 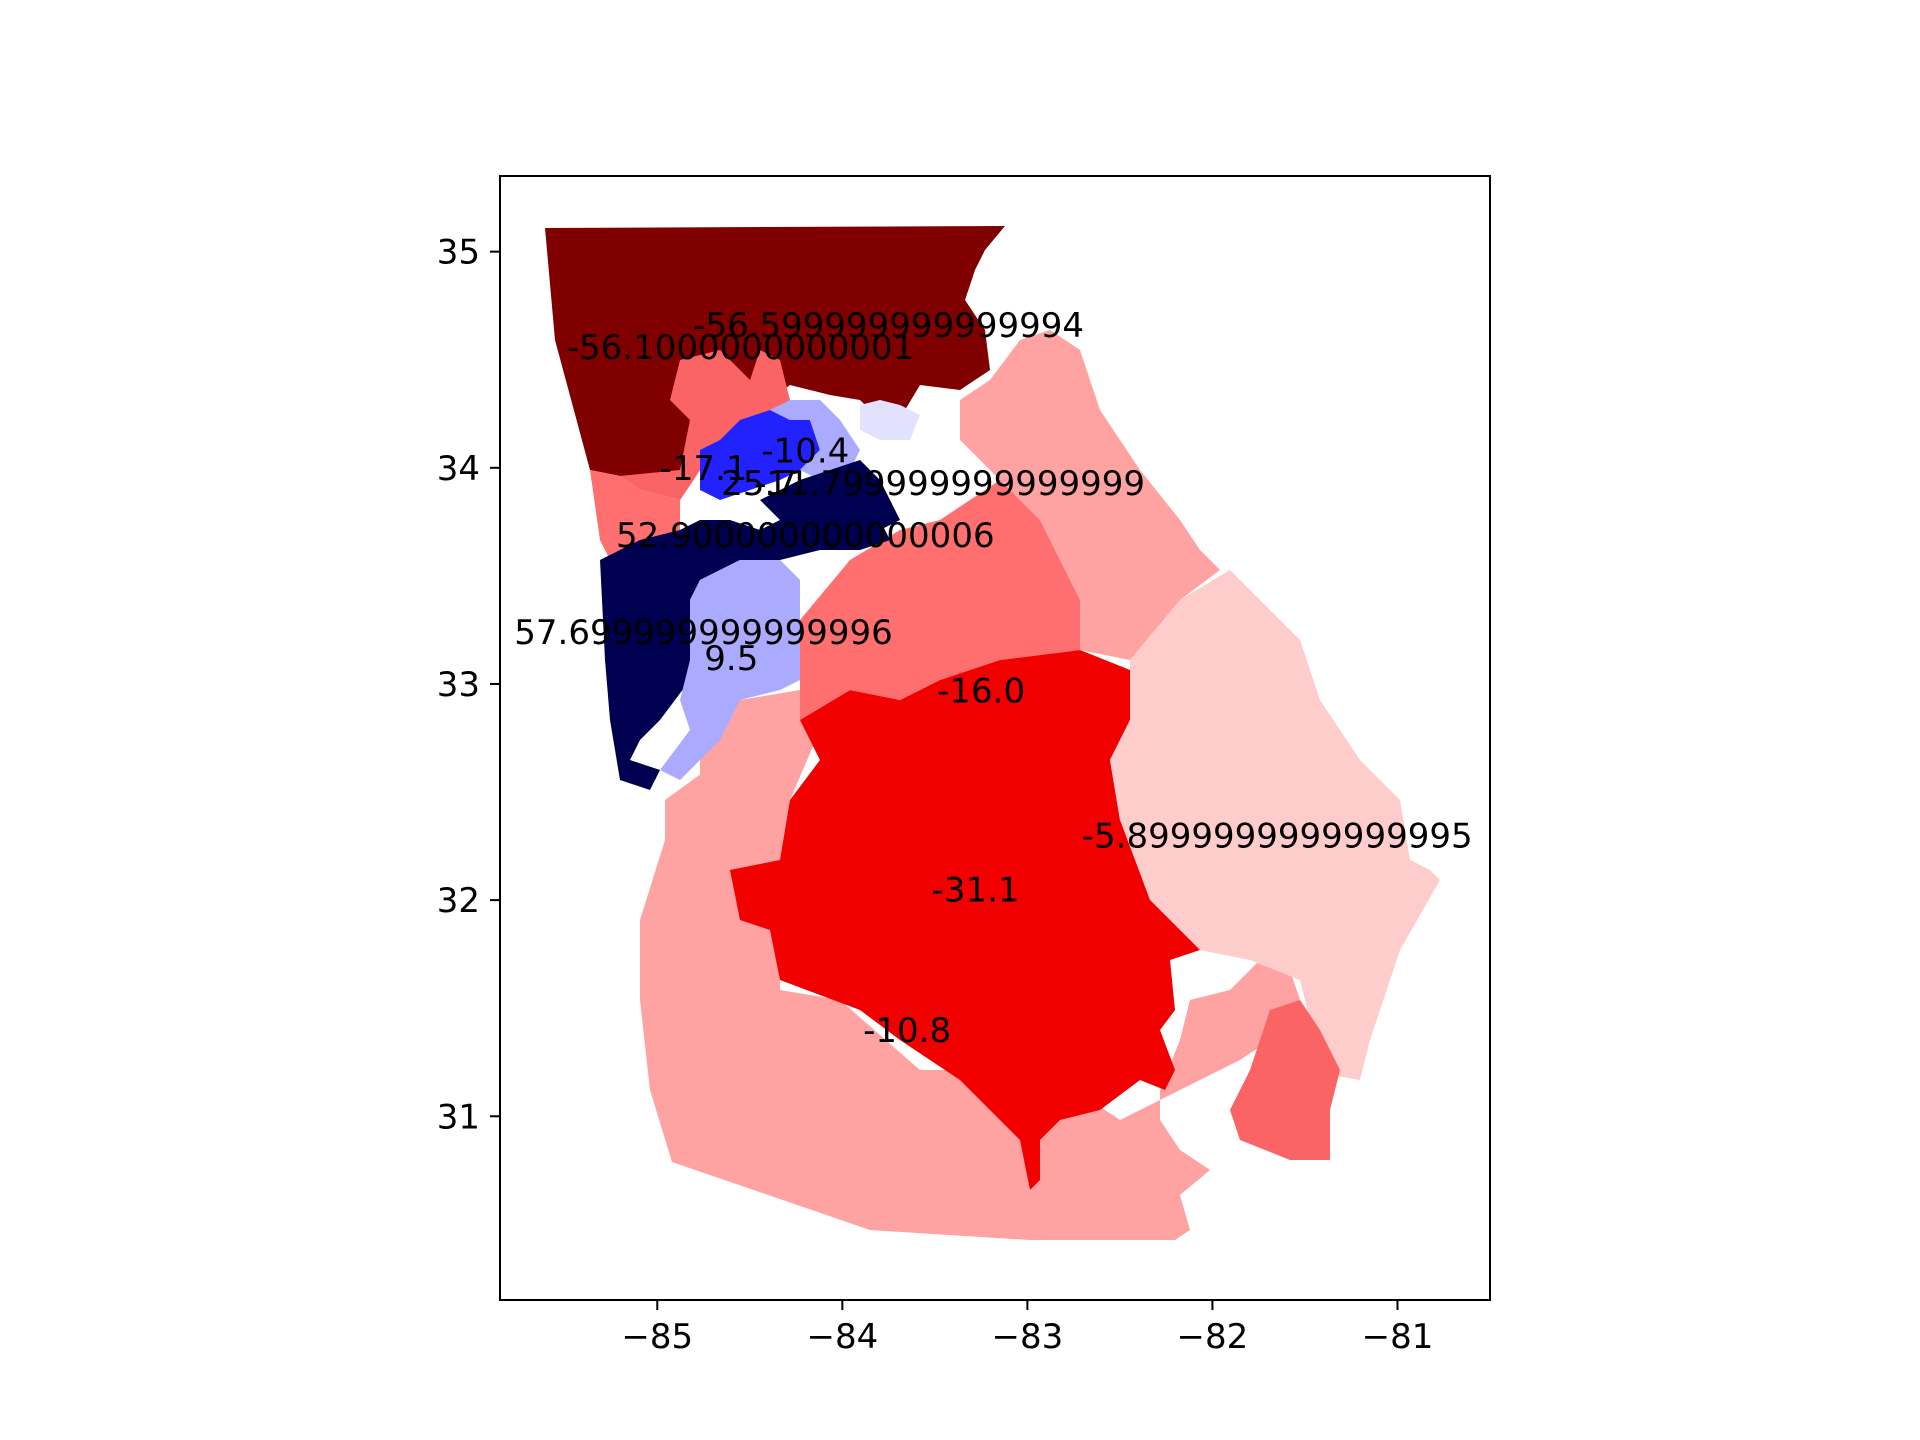 What do you see at coordinates (759, 484) in the screenshot?
I see `district-label-d4: 25.7` at bounding box center [759, 484].